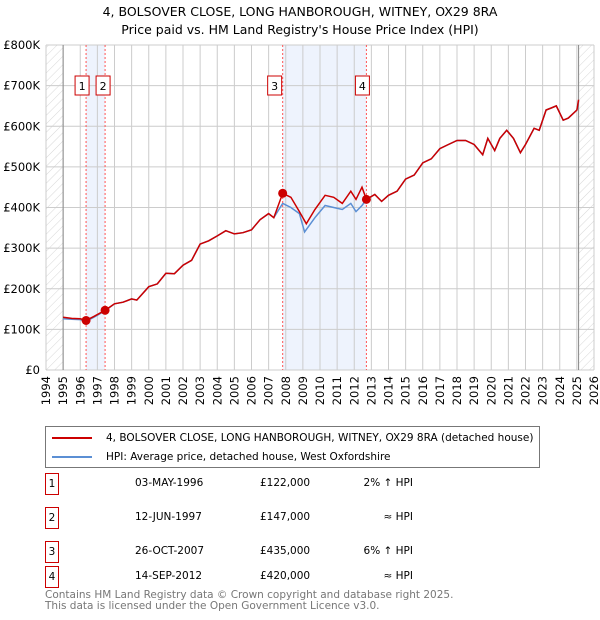  Describe the element at coordinates (21, 45) in the screenshot. I see `y-tick-label: £800K` at that location.